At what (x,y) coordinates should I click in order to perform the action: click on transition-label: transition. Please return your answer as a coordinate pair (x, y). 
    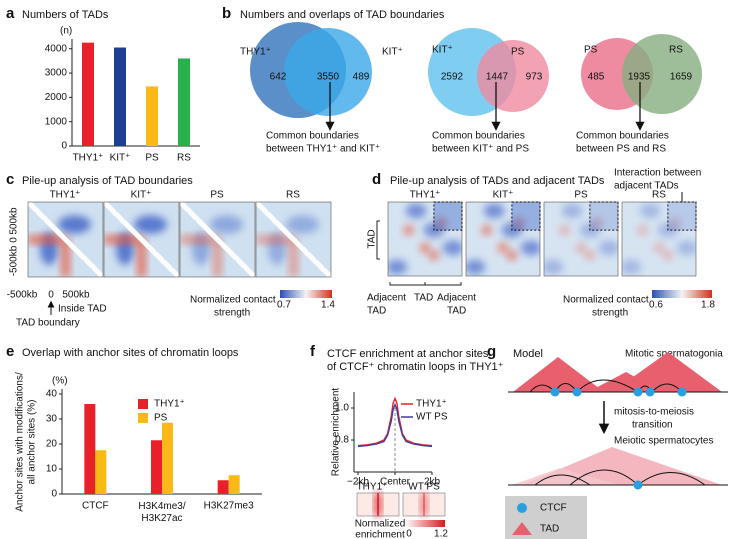
    Looking at the image, I should click on (652, 425).